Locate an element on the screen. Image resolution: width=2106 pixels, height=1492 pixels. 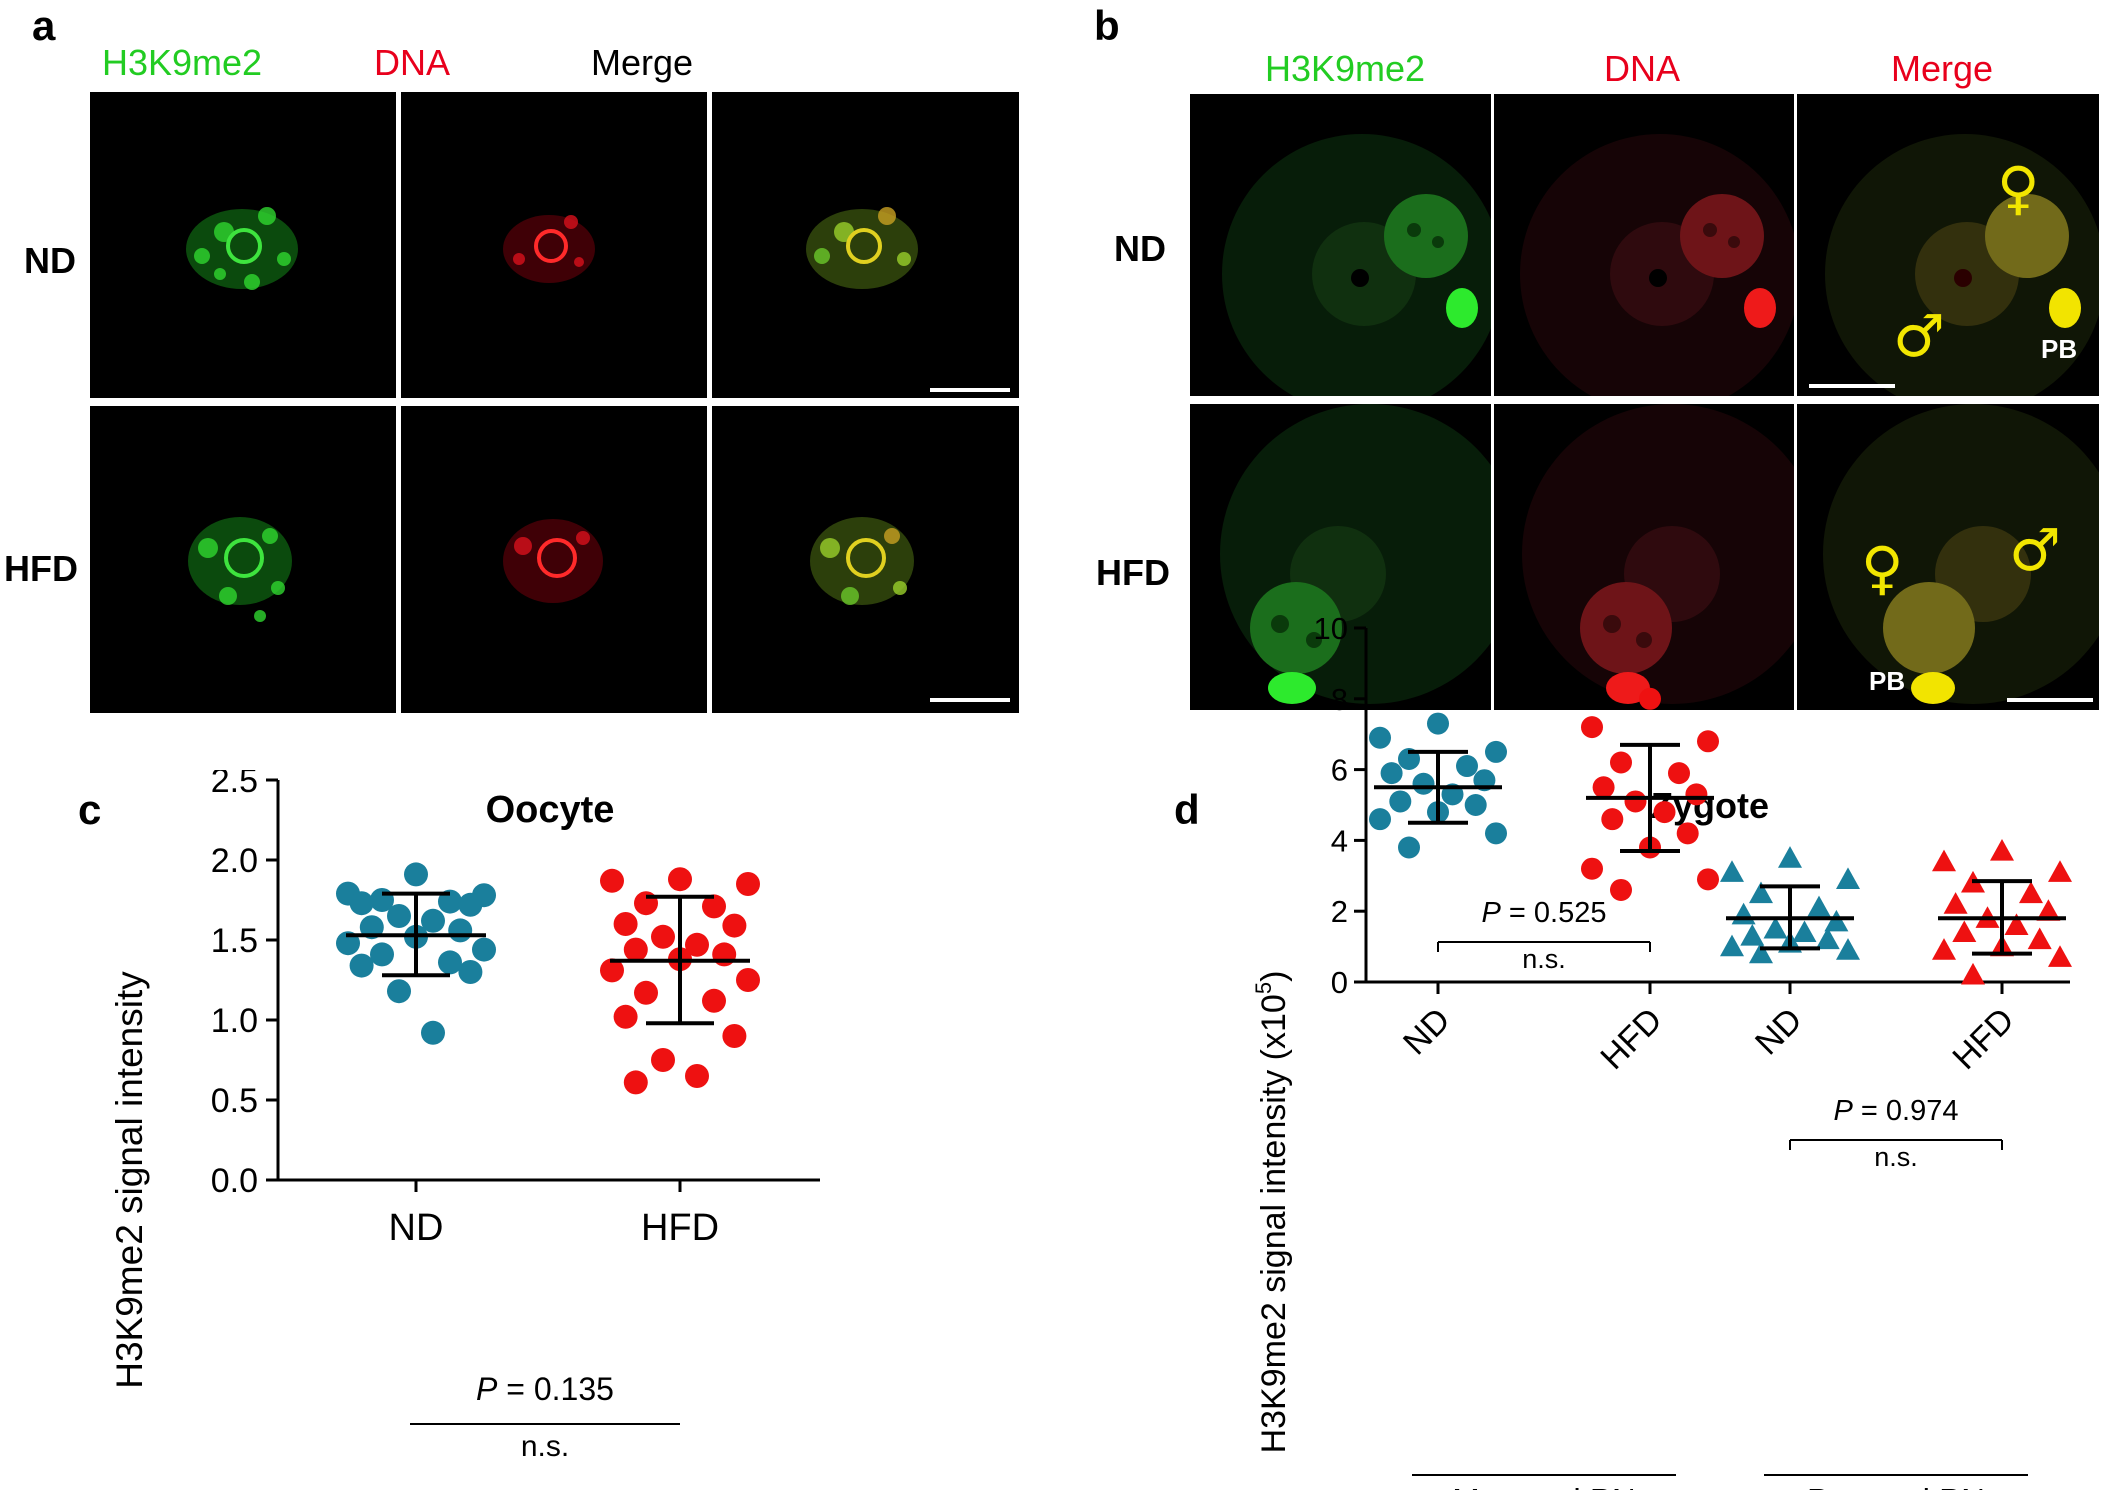
chart-d-ytick-label: 4 is located at coordinates (1339, 840).